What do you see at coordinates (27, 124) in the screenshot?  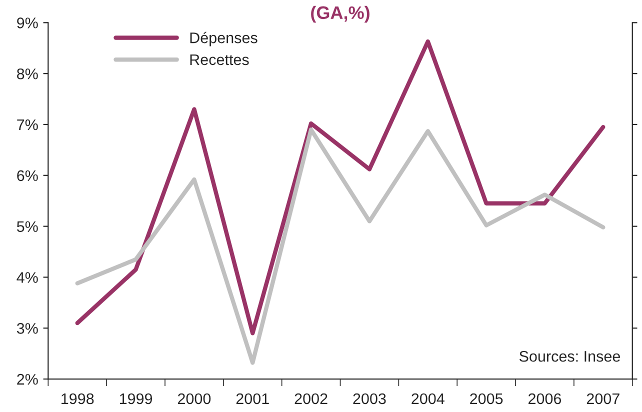 I see `y-tick-label: 7%` at bounding box center [27, 124].